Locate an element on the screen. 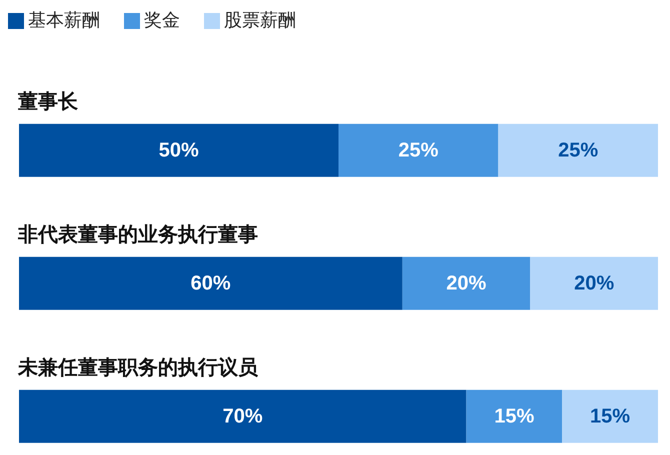 Image resolution: width=670 pixels, height=455 pixels. legend-label: 基本薪酬 is located at coordinates (64, 20).